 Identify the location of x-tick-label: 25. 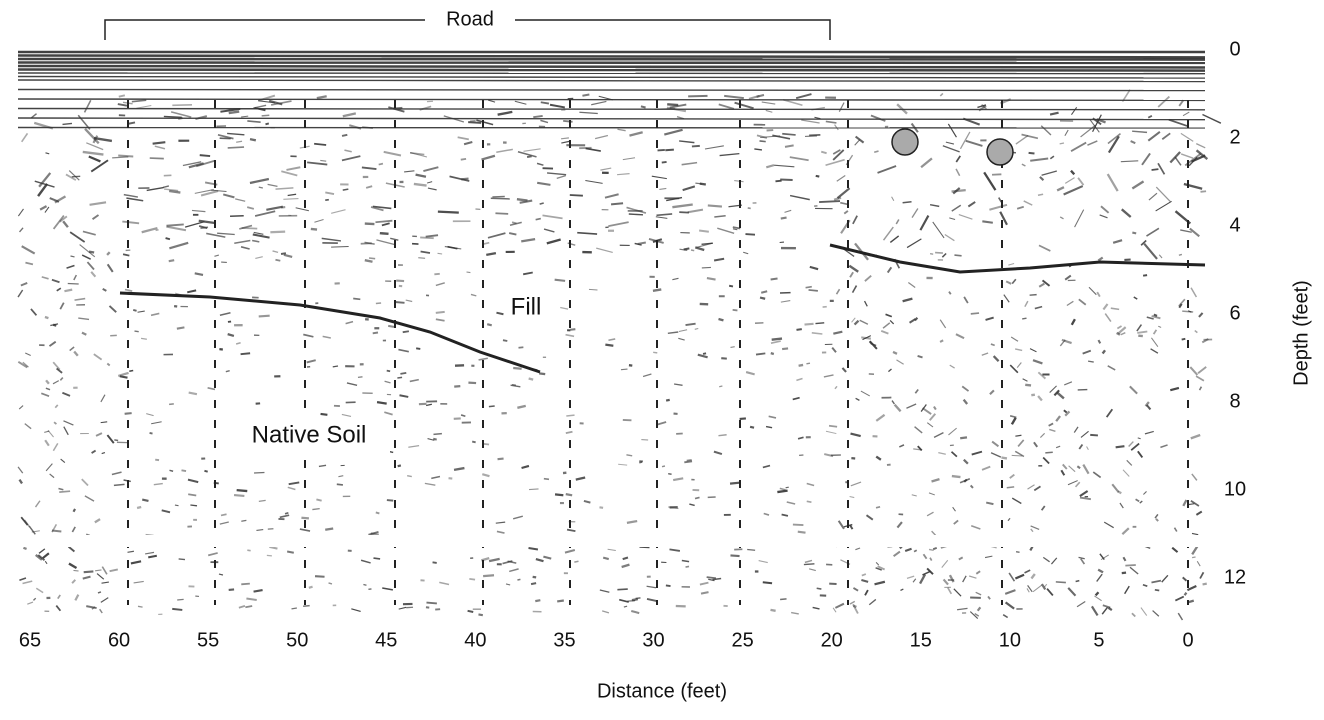
(742, 640).